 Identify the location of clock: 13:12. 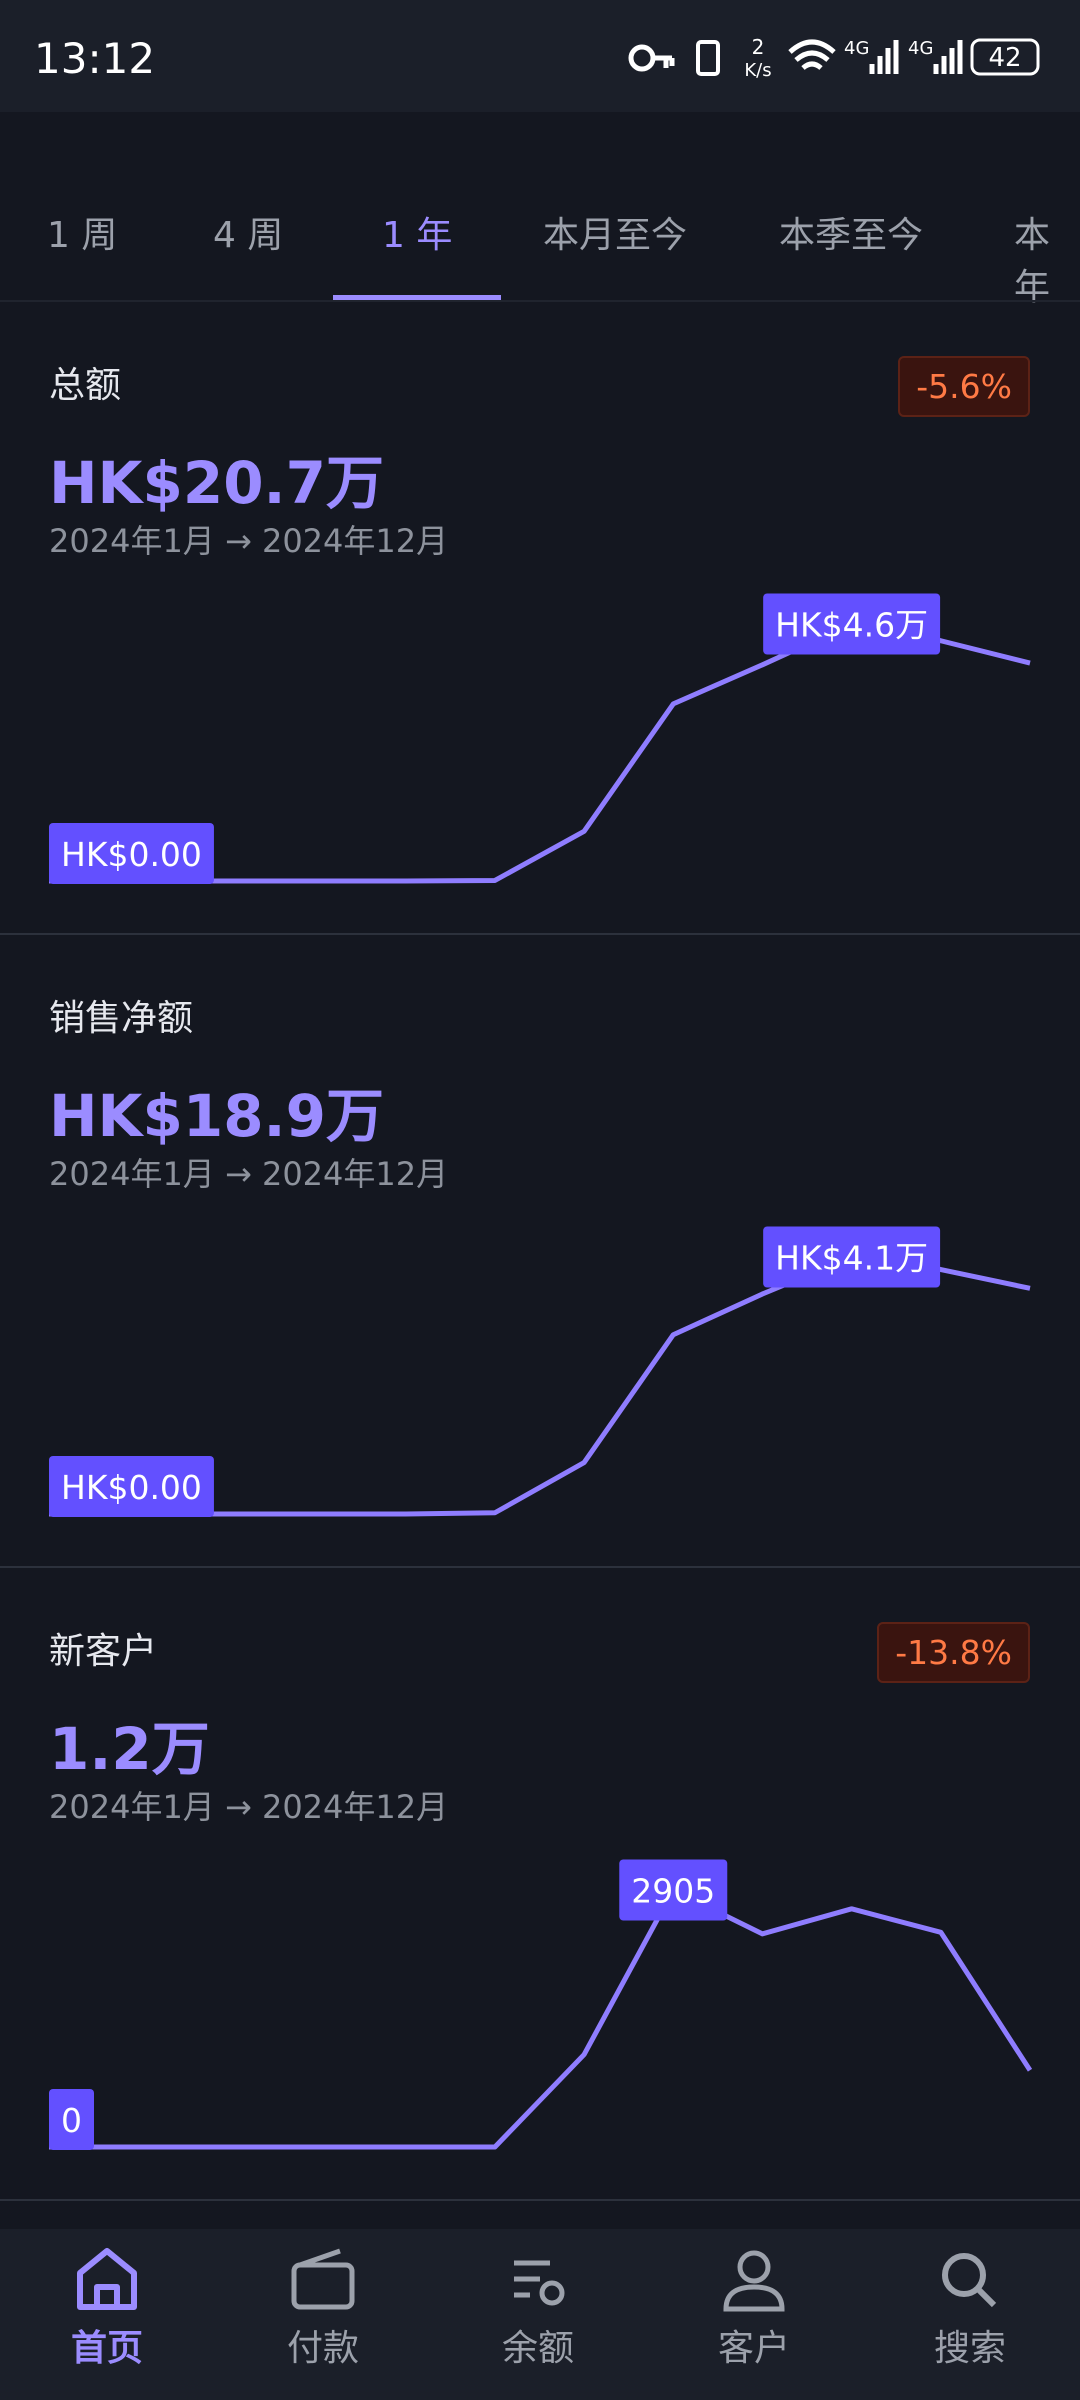
(95, 58).